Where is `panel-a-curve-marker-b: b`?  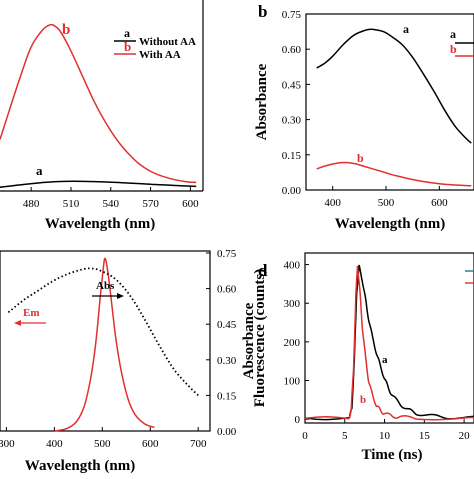
panel-a-curve-marker-b: b is located at coordinates (66, 30).